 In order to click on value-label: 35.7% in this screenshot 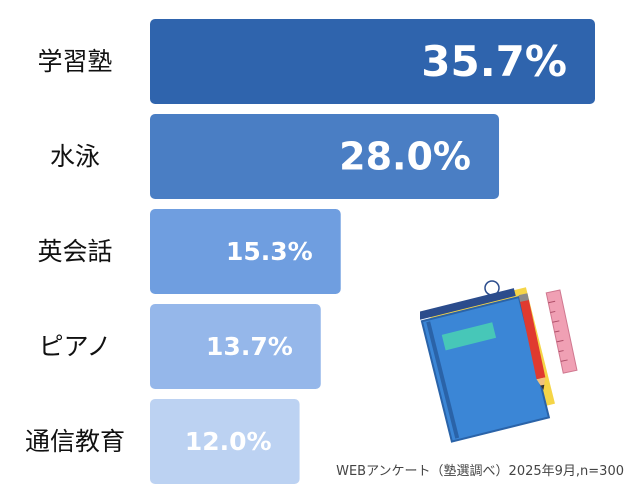, I will do `click(494, 61)`.